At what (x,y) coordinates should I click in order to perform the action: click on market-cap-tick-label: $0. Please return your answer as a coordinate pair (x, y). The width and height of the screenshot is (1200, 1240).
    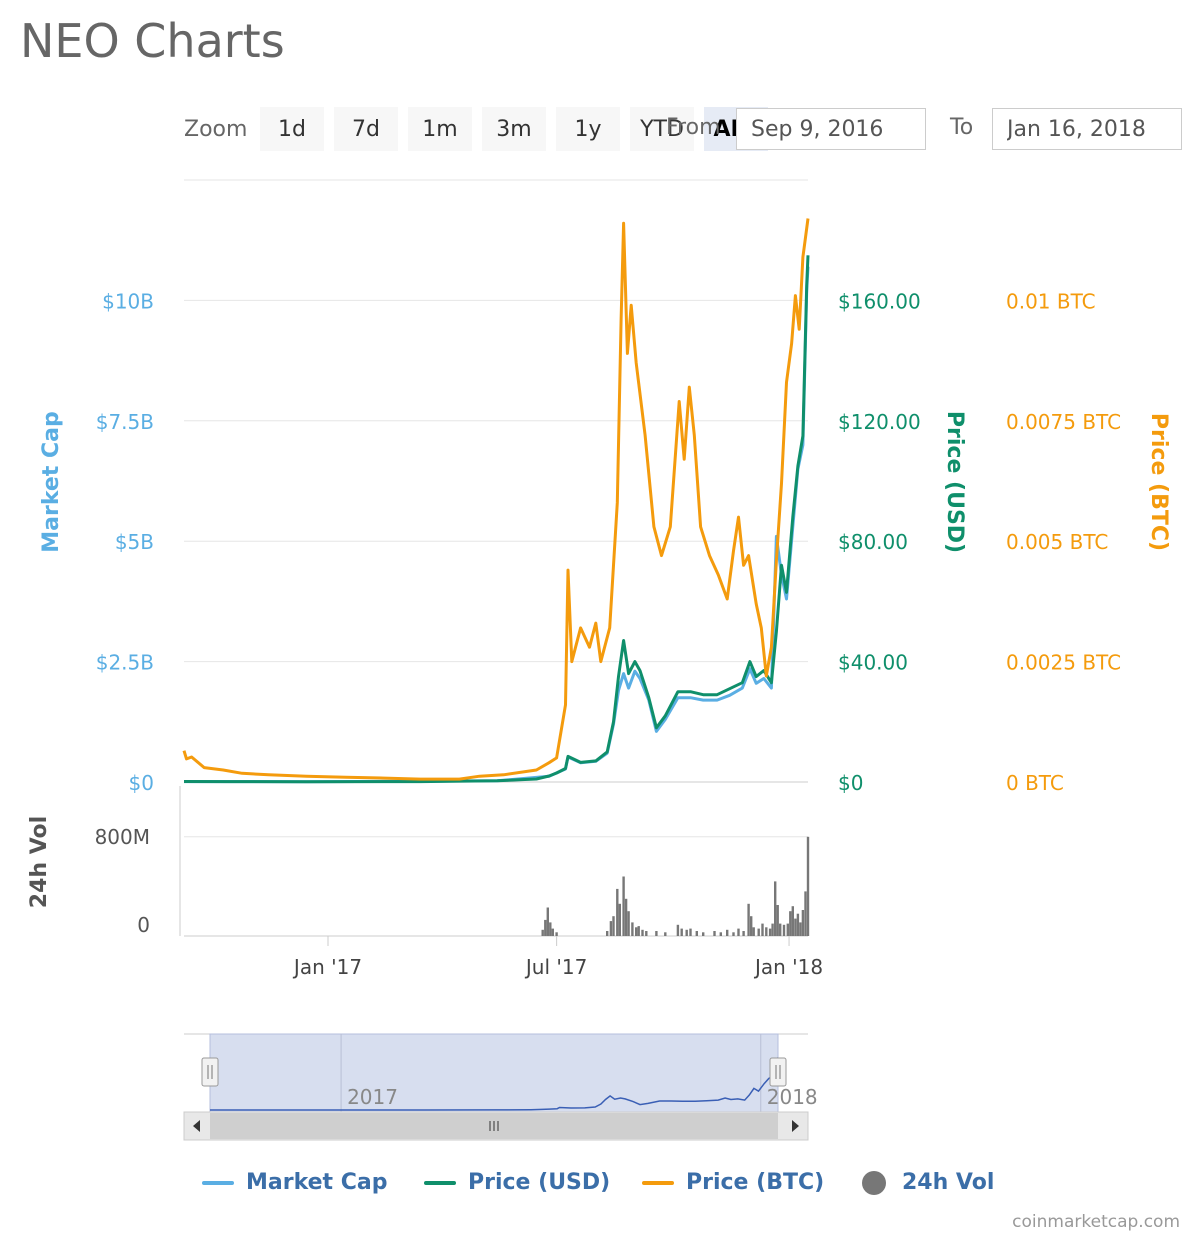
    Looking at the image, I should click on (141, 783).